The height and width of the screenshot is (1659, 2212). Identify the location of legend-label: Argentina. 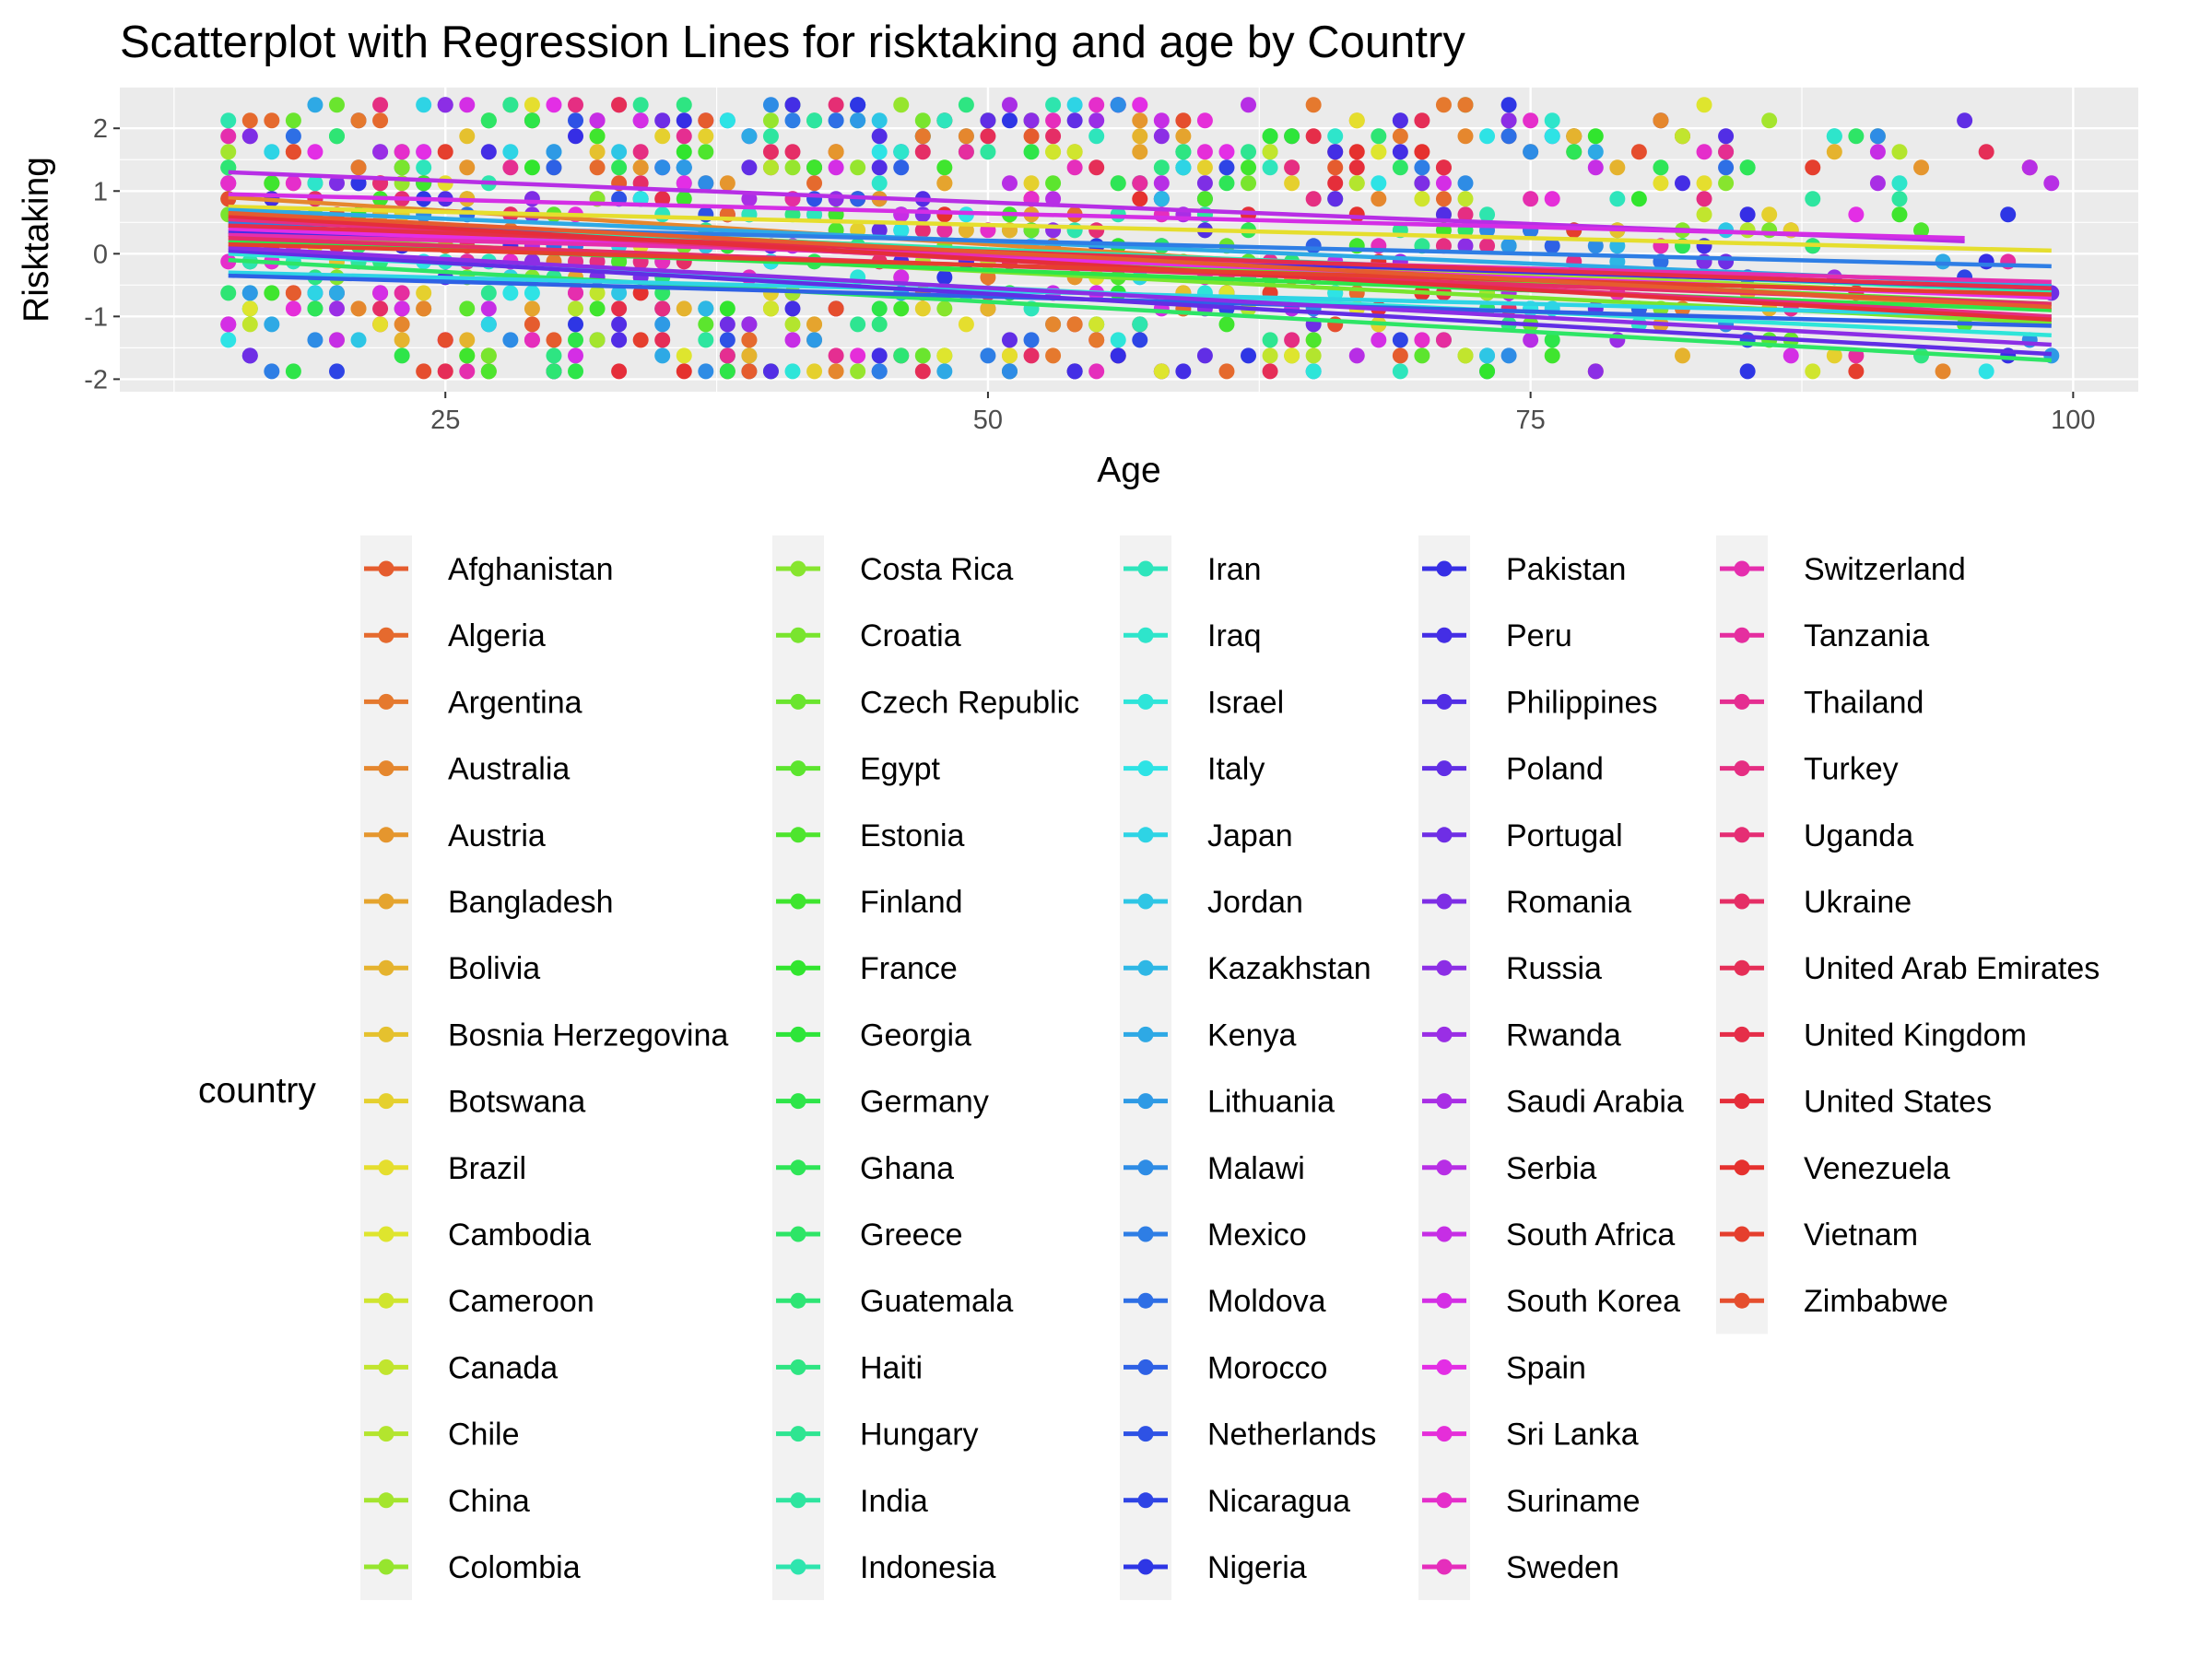
(515, 702).